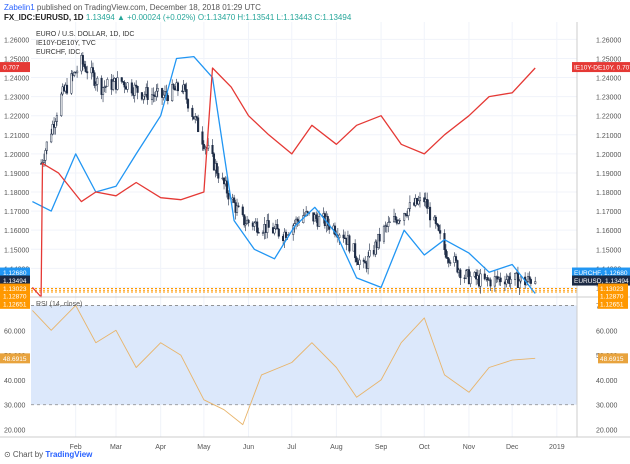  I want to click on y-tick-label-left: 1.20000, so click(16, 155).